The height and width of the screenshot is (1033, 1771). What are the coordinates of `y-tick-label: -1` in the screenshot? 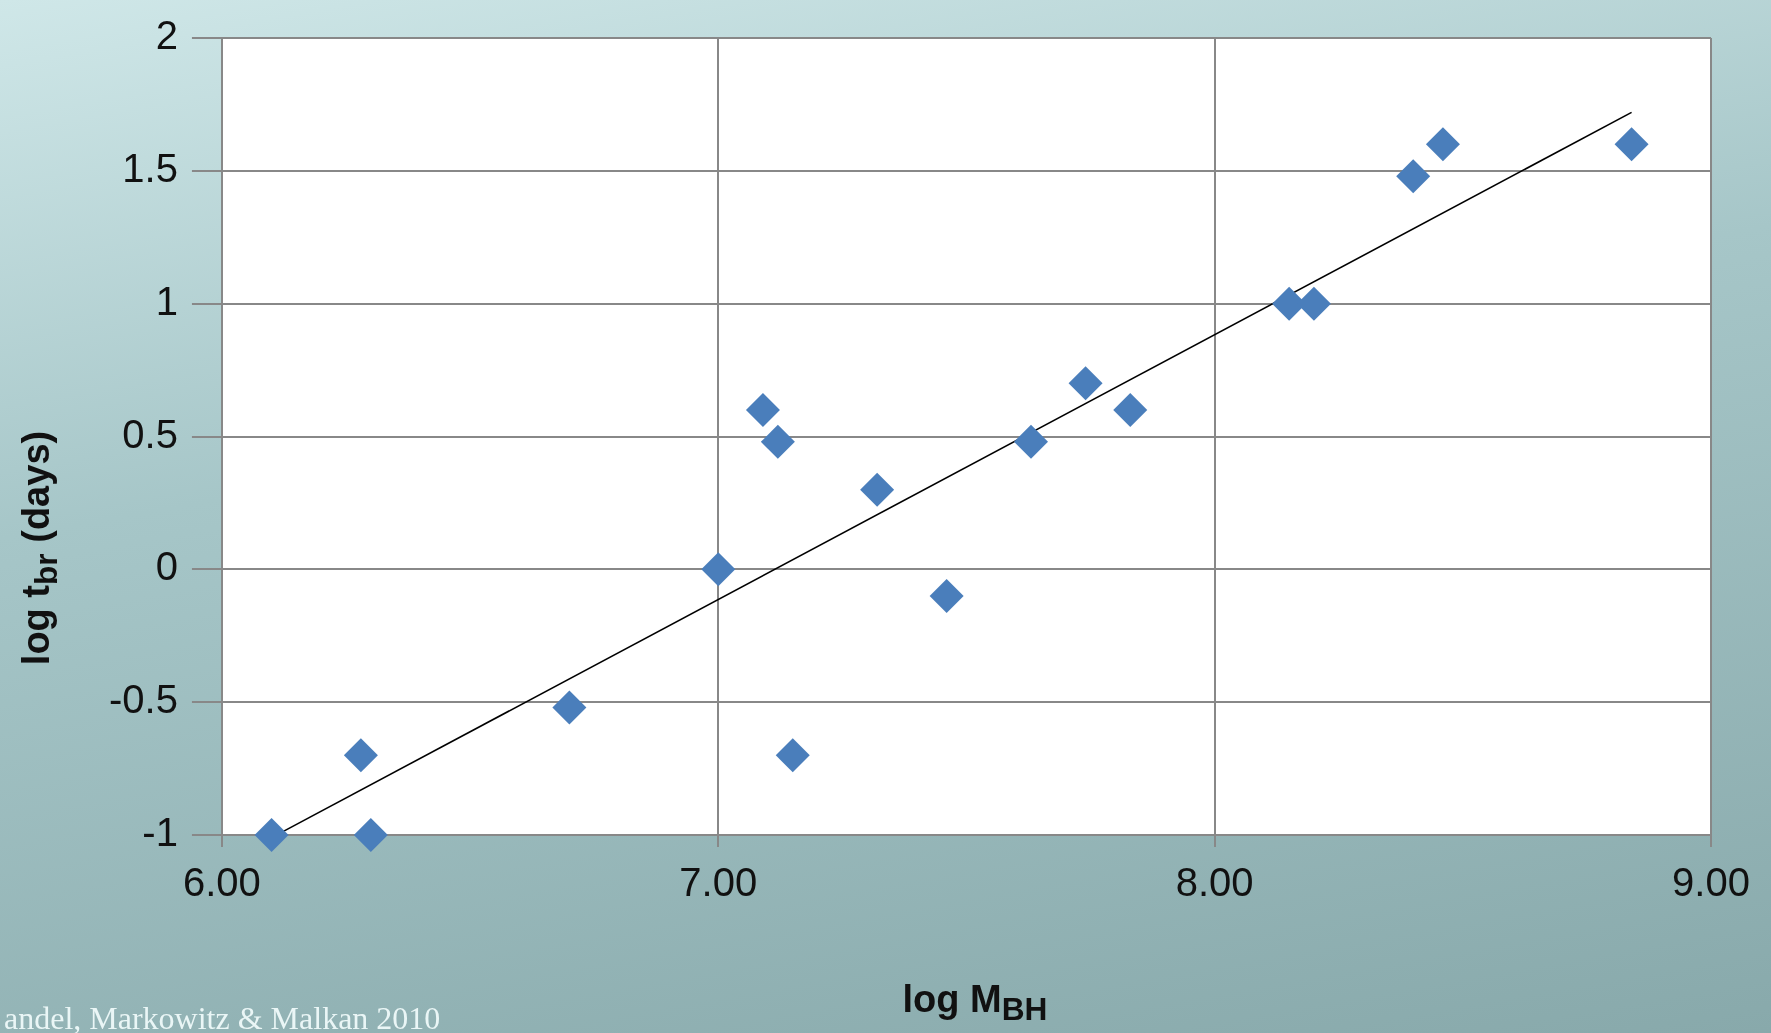 It's located at (160, 832).